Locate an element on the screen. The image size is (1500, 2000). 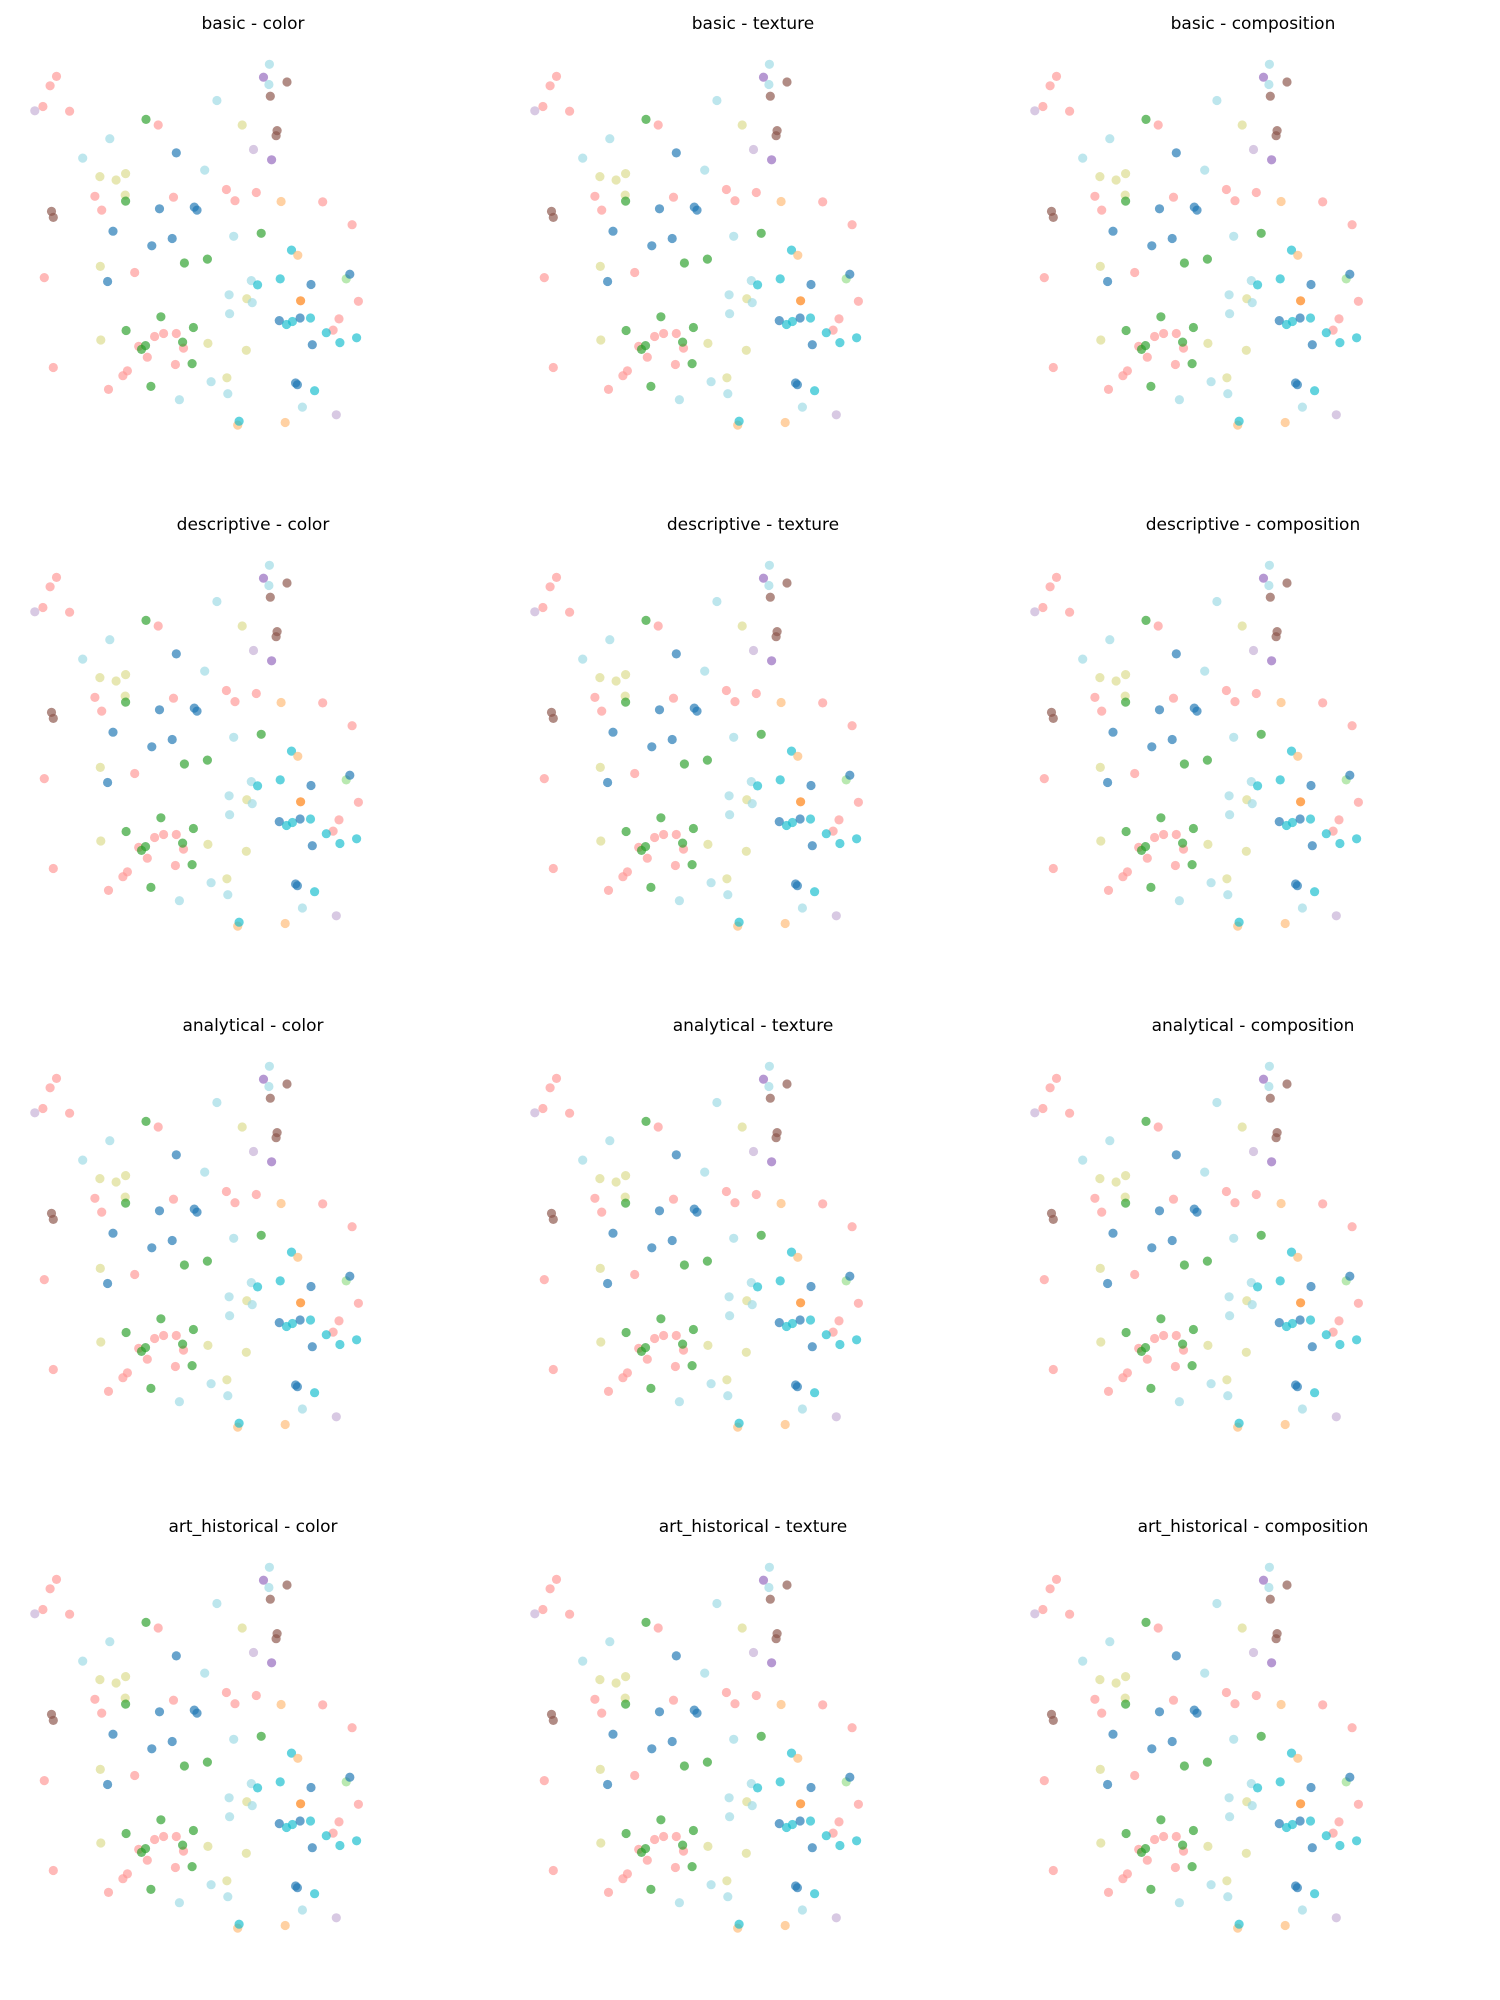
subplot: descriptive - texture is located at coordinates (697, 723).